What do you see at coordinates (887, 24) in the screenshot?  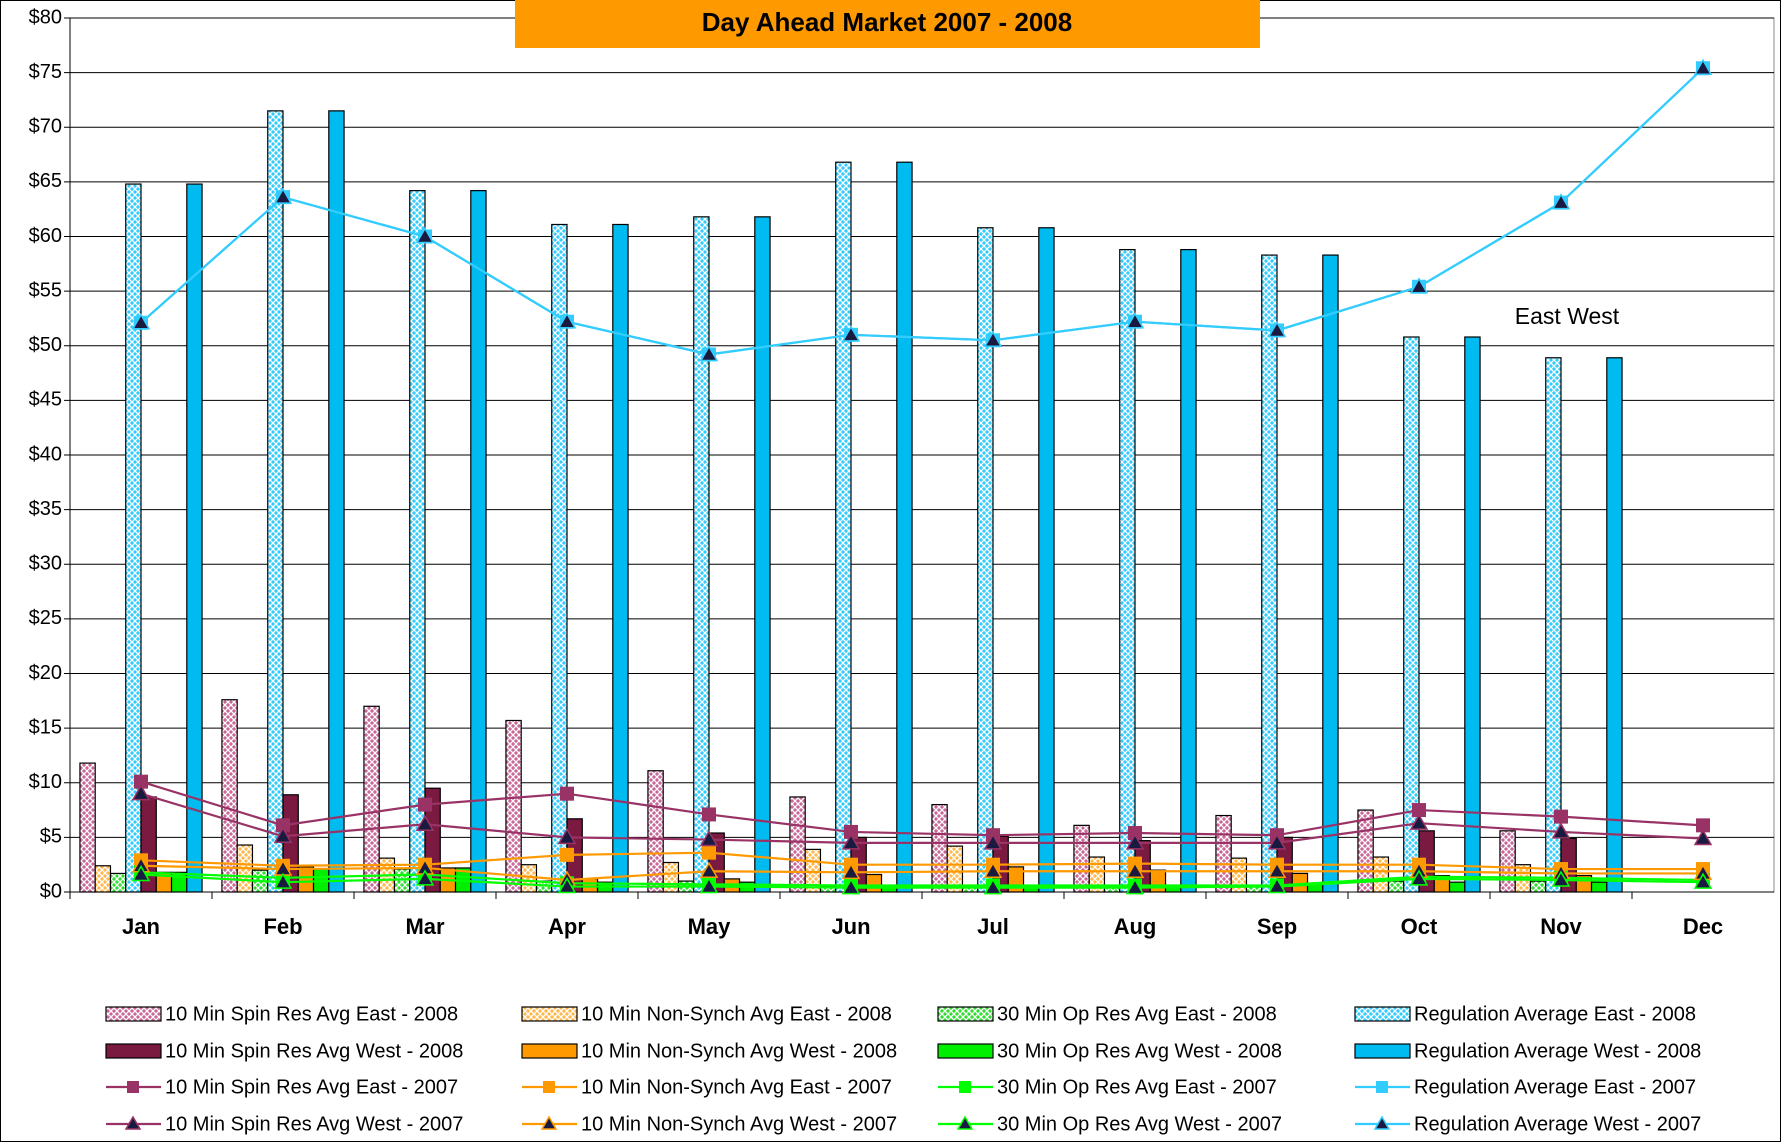 I see `title-box` at bounding box center [887, 24].